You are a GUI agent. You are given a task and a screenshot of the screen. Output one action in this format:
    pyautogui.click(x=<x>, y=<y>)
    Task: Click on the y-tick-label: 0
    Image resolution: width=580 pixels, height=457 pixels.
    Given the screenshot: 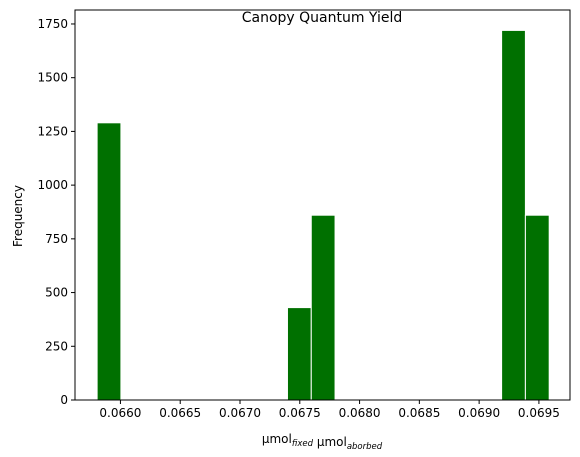 What is the action you would take?
    pyautogui.click(x=64, y=400)
    